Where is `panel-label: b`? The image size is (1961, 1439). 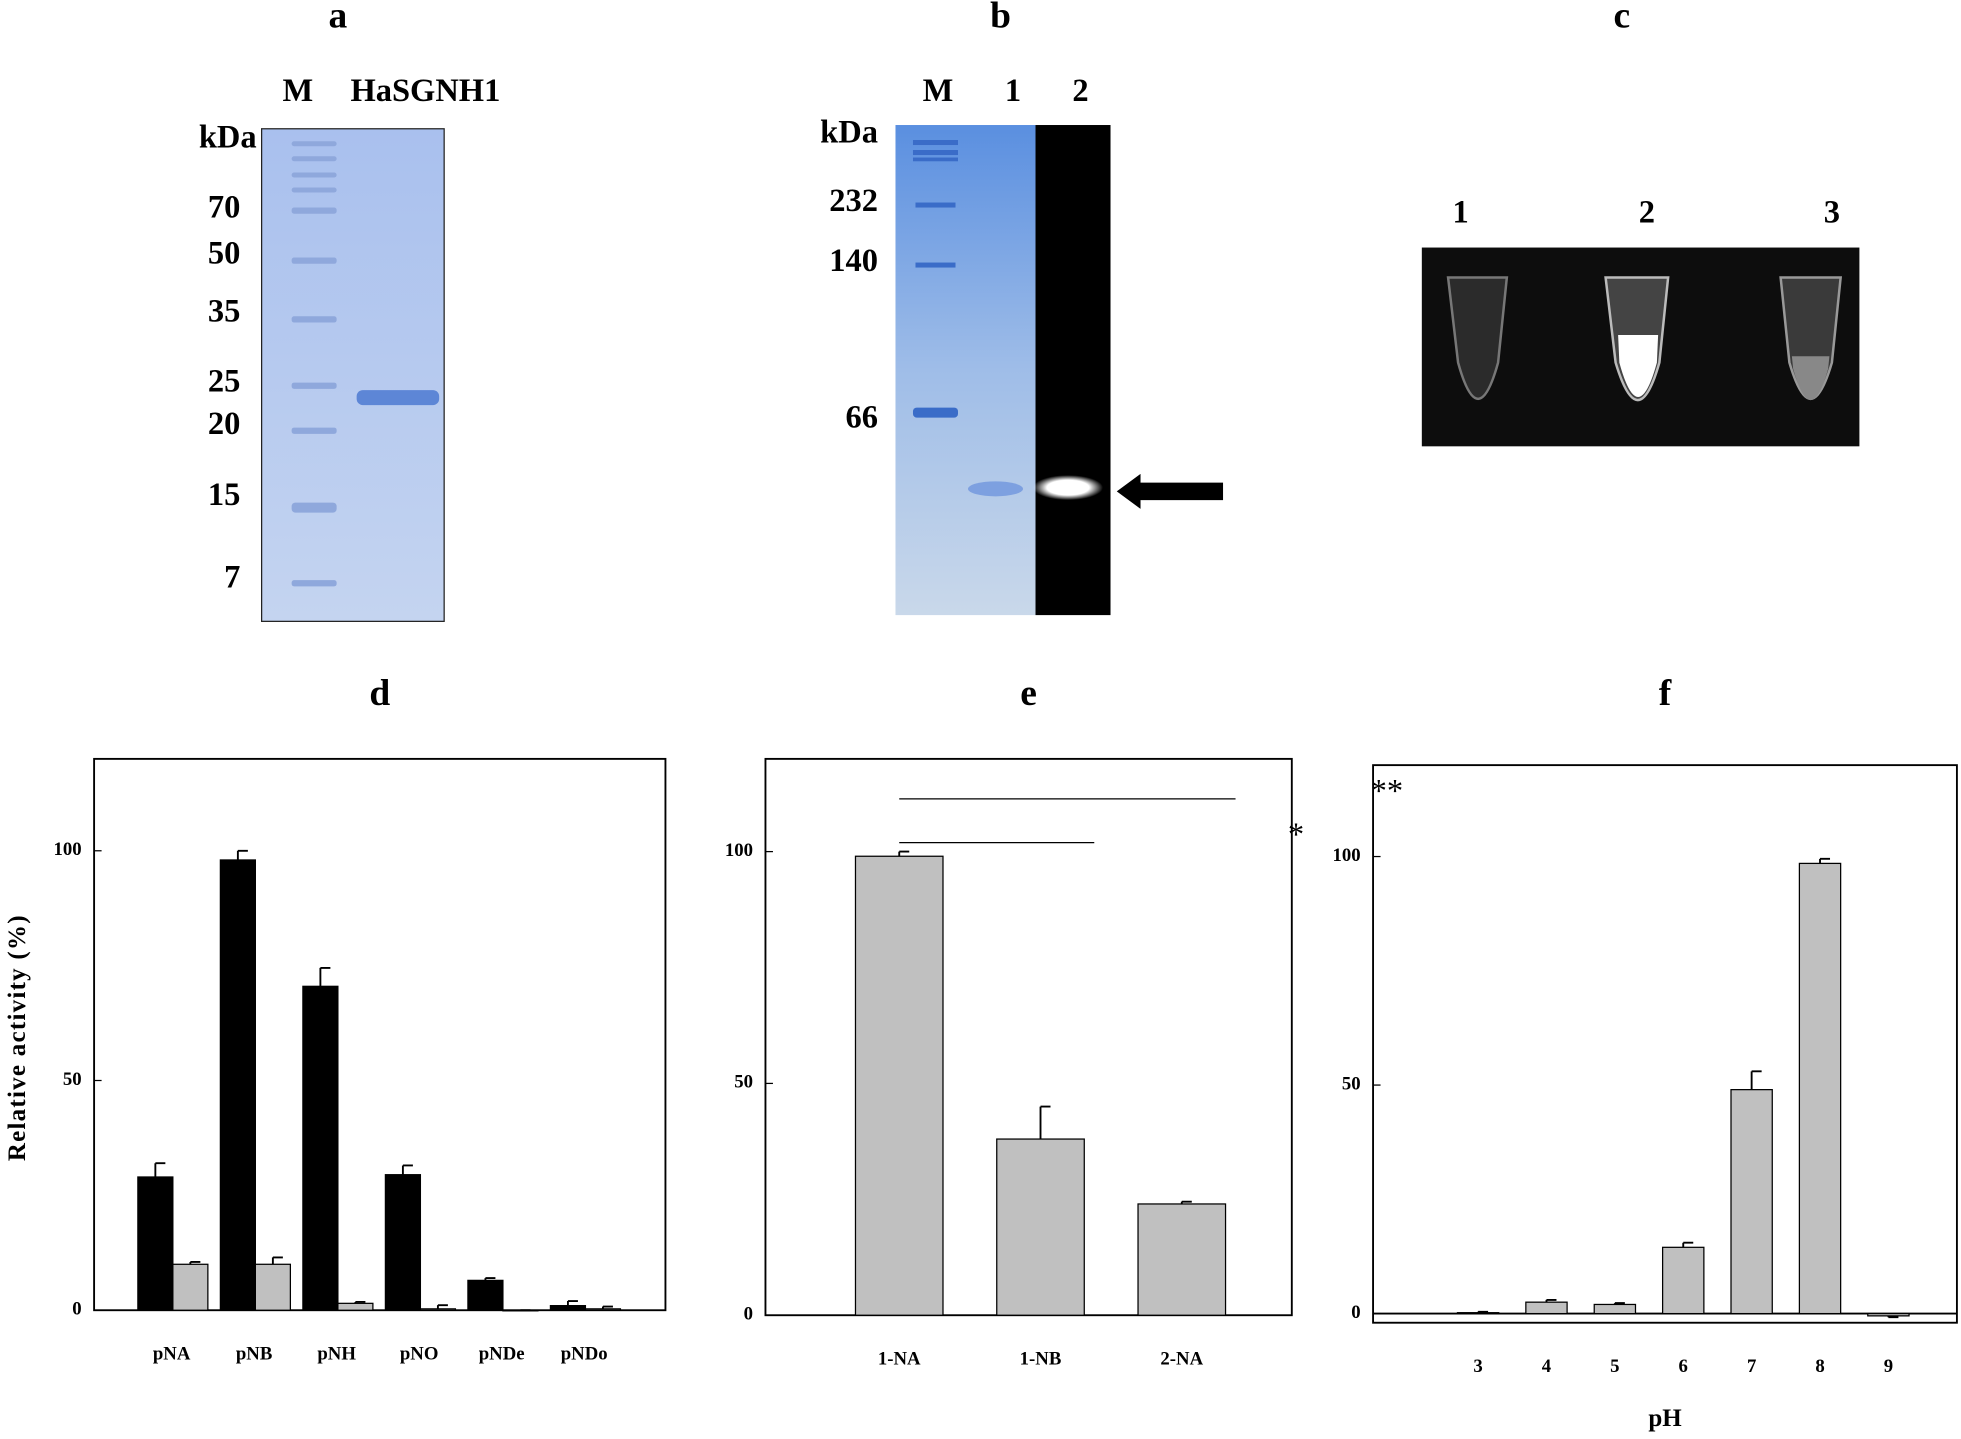 panel-label: b is located at coordinates (1000, 18).